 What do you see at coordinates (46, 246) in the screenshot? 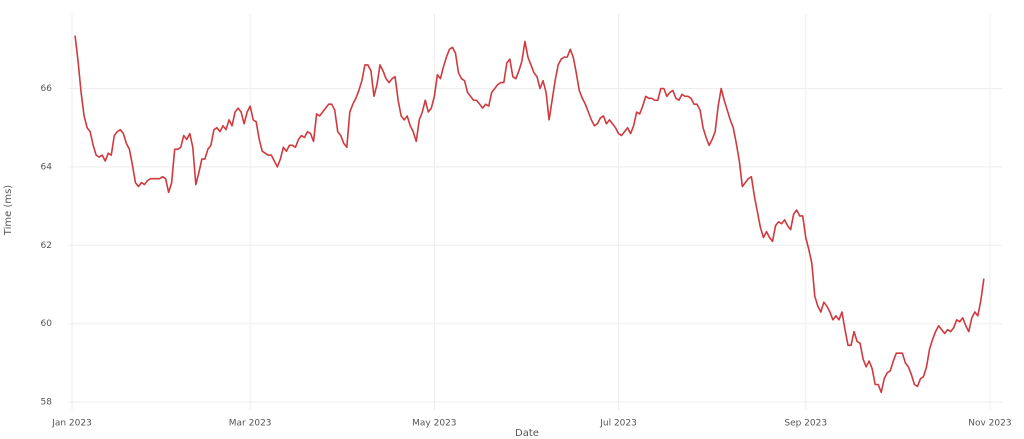
I see `y-tick-label: 62` at bounding box center [46, 246].